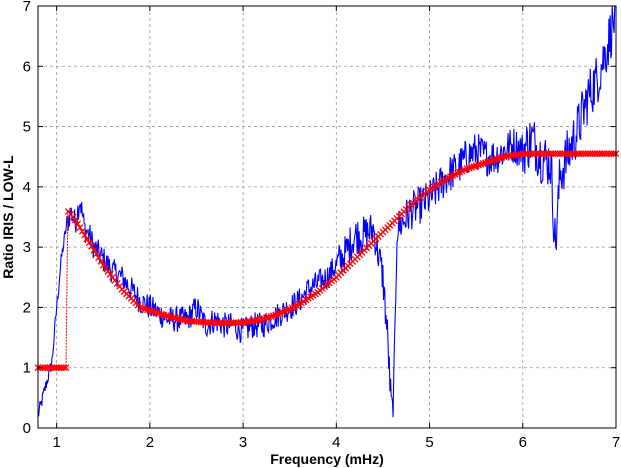 This screenshot has width=621, height=468. I want to click on y-tick-label: 7, so click(27, 7).